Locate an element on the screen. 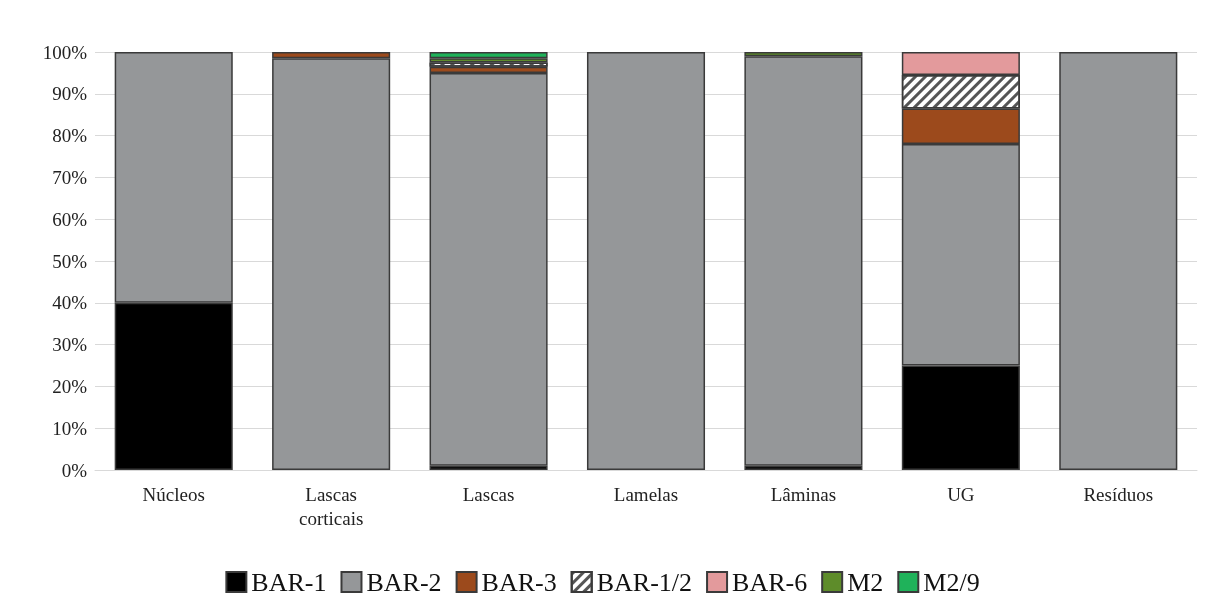  y-tick-label: 40% is located at coordinates (70, 303).